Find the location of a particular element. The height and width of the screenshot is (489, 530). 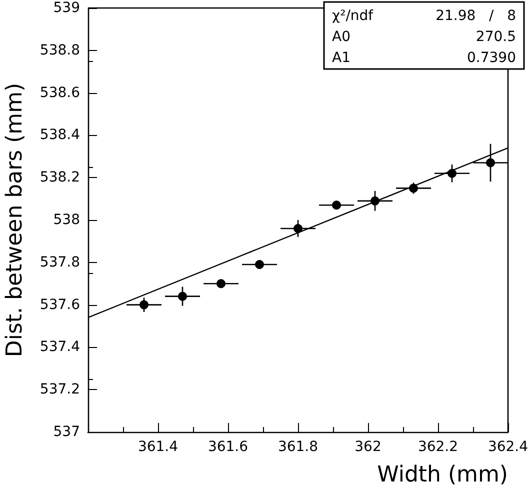

y-tick-label: 537.4 is located at coordinates (60, 347).